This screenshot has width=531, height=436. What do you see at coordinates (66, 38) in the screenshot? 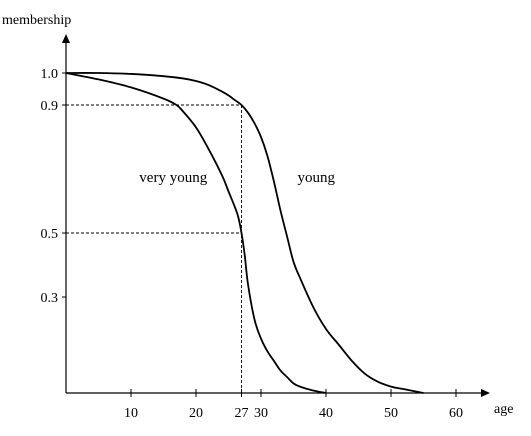
I see `y-axis-arrow` at bounding box center [66, 38].